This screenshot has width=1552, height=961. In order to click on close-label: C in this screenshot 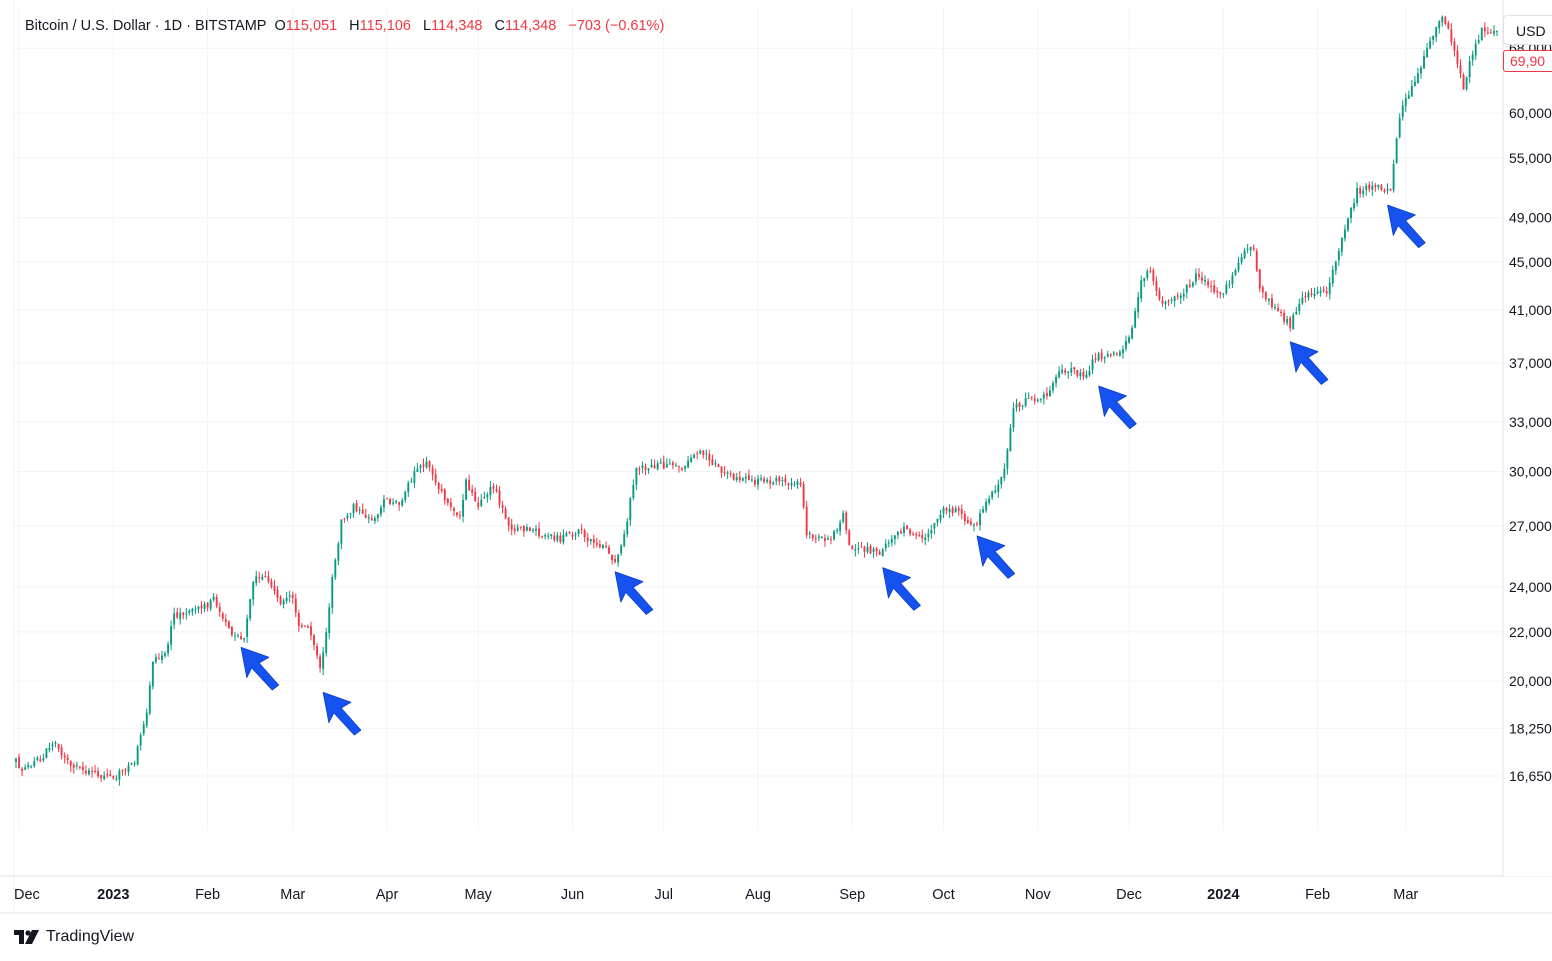, I will do `click(499, 26)`.